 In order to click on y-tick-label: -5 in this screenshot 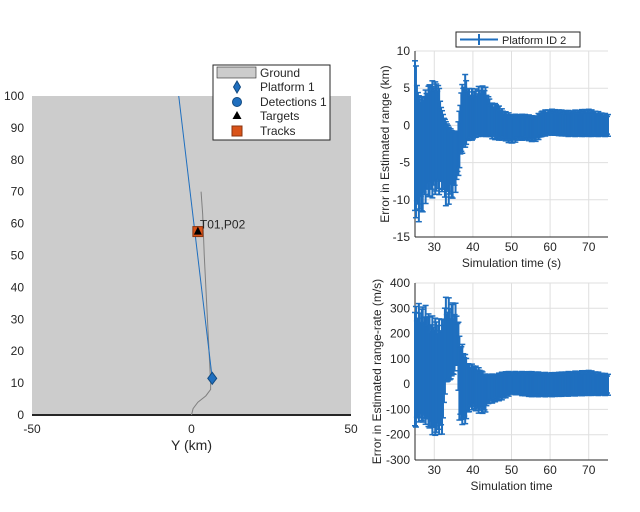, I will do `click(404, 163)`.